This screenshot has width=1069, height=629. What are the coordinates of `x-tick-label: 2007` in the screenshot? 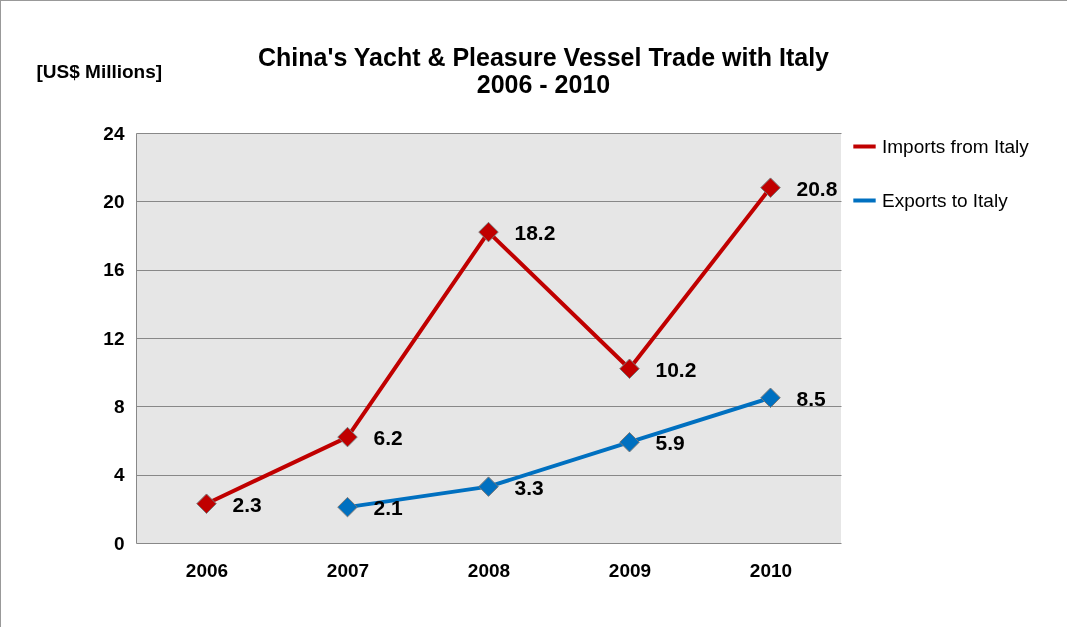 It's located at (348, 570).